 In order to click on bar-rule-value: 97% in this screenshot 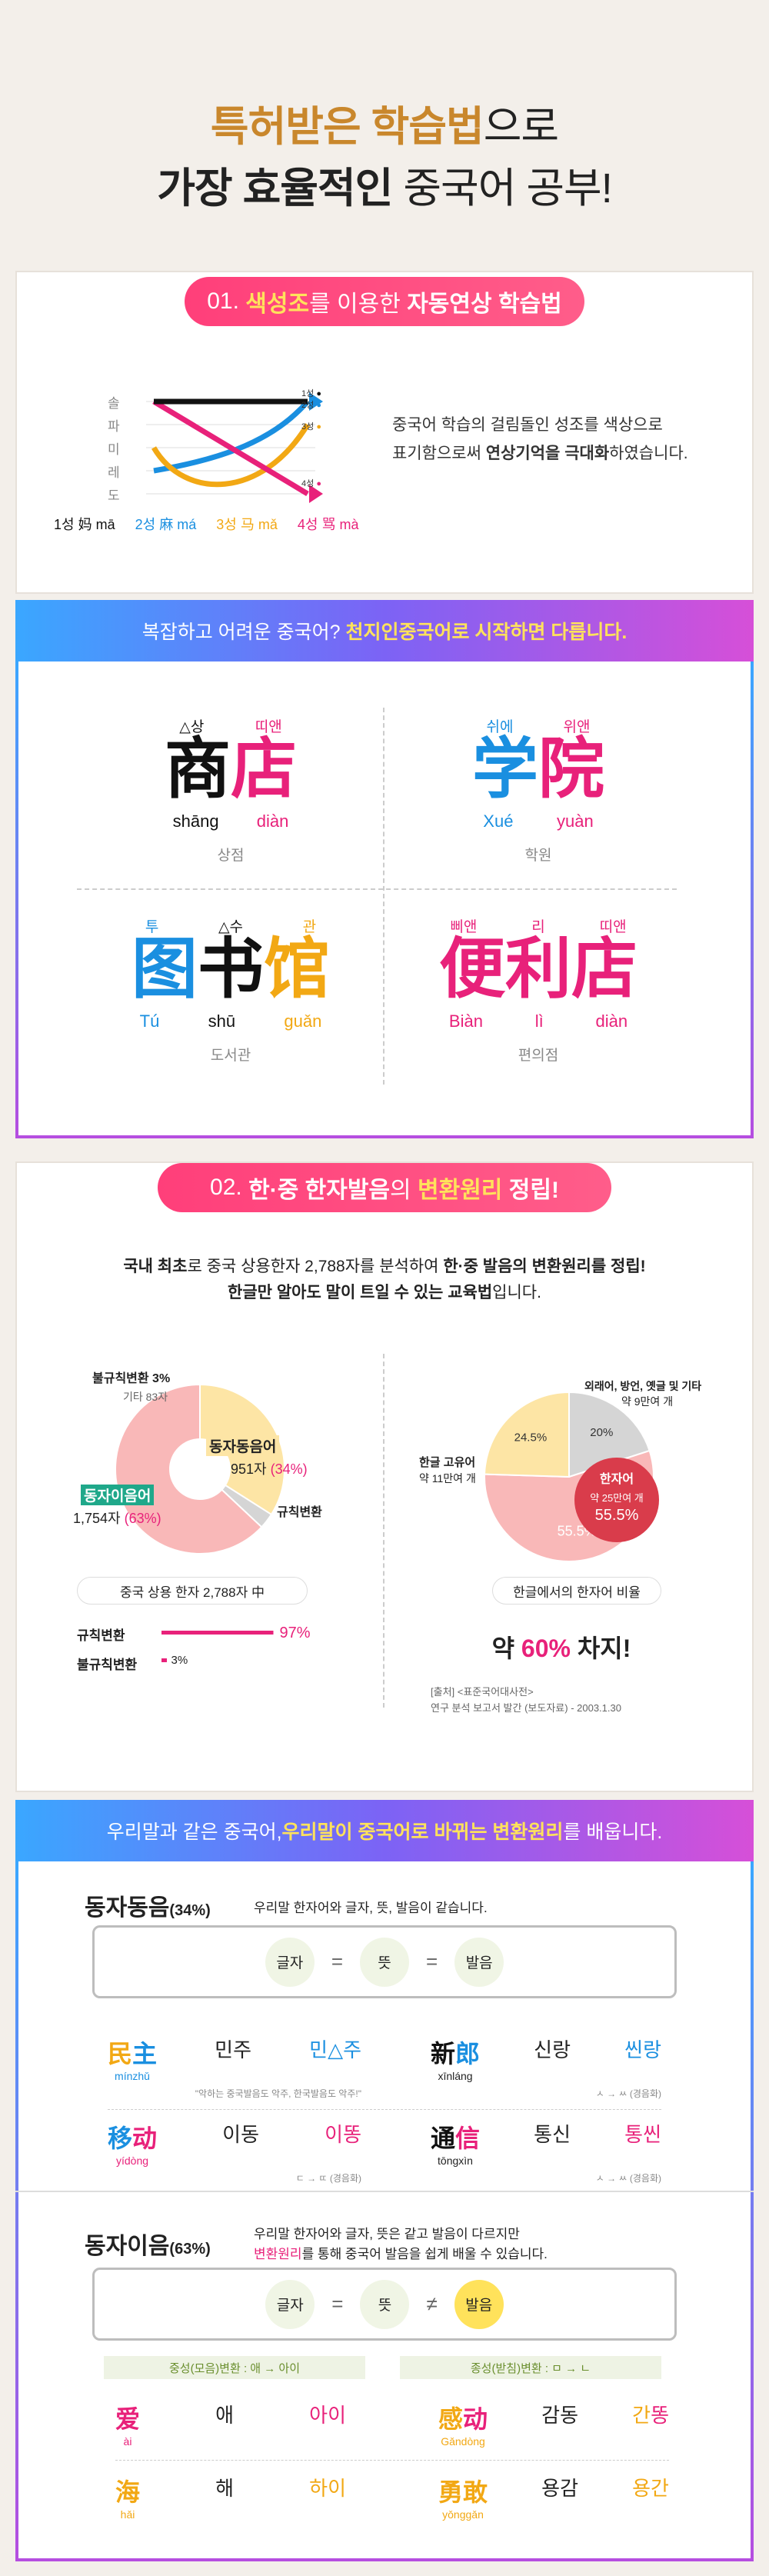, I will do `click(295, 1633)`.